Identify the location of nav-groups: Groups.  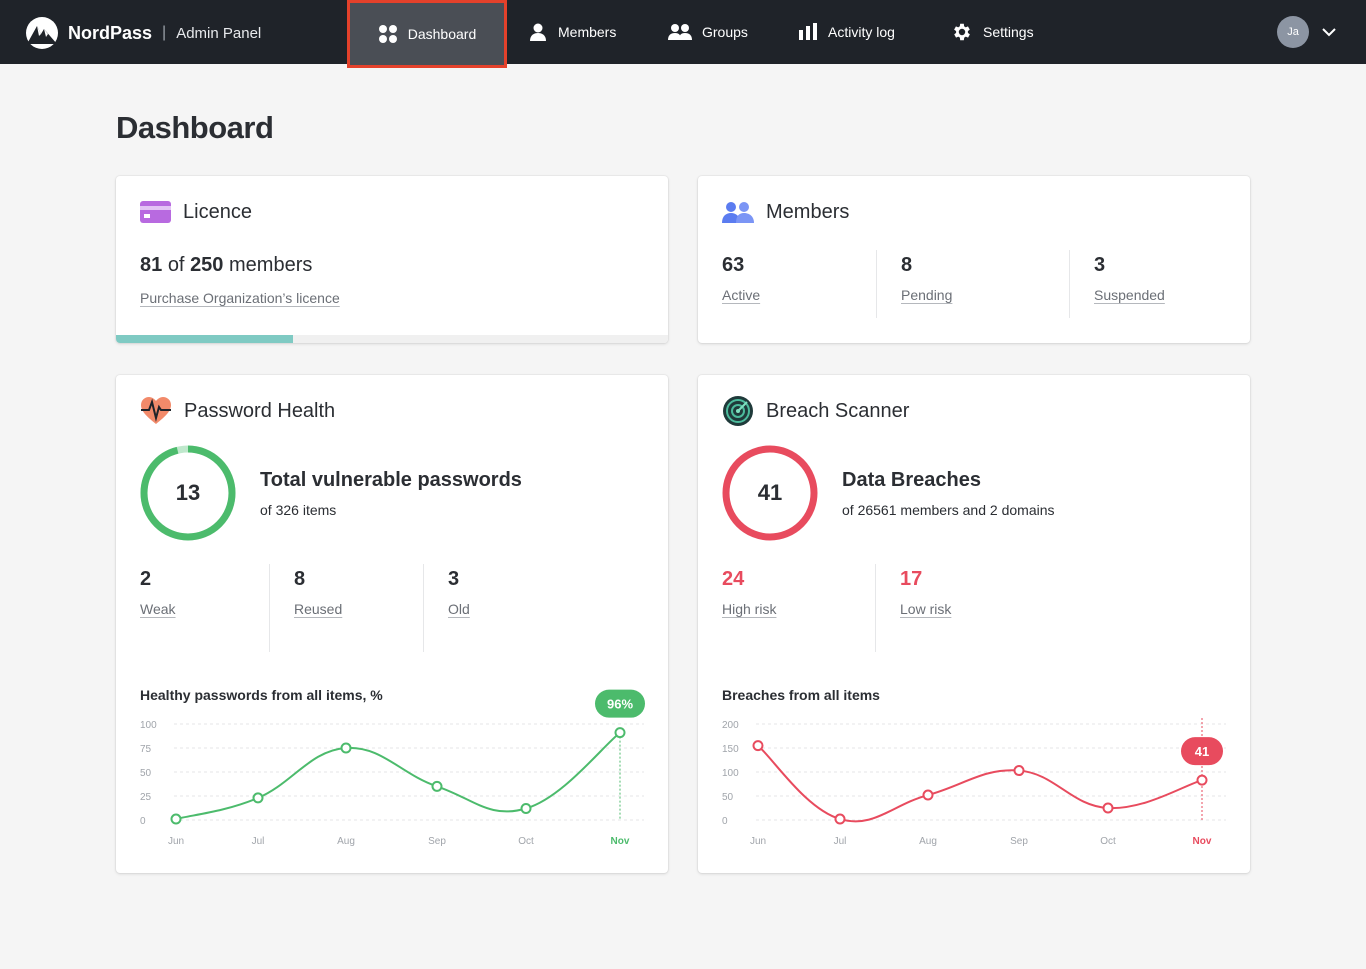
(708, 32).